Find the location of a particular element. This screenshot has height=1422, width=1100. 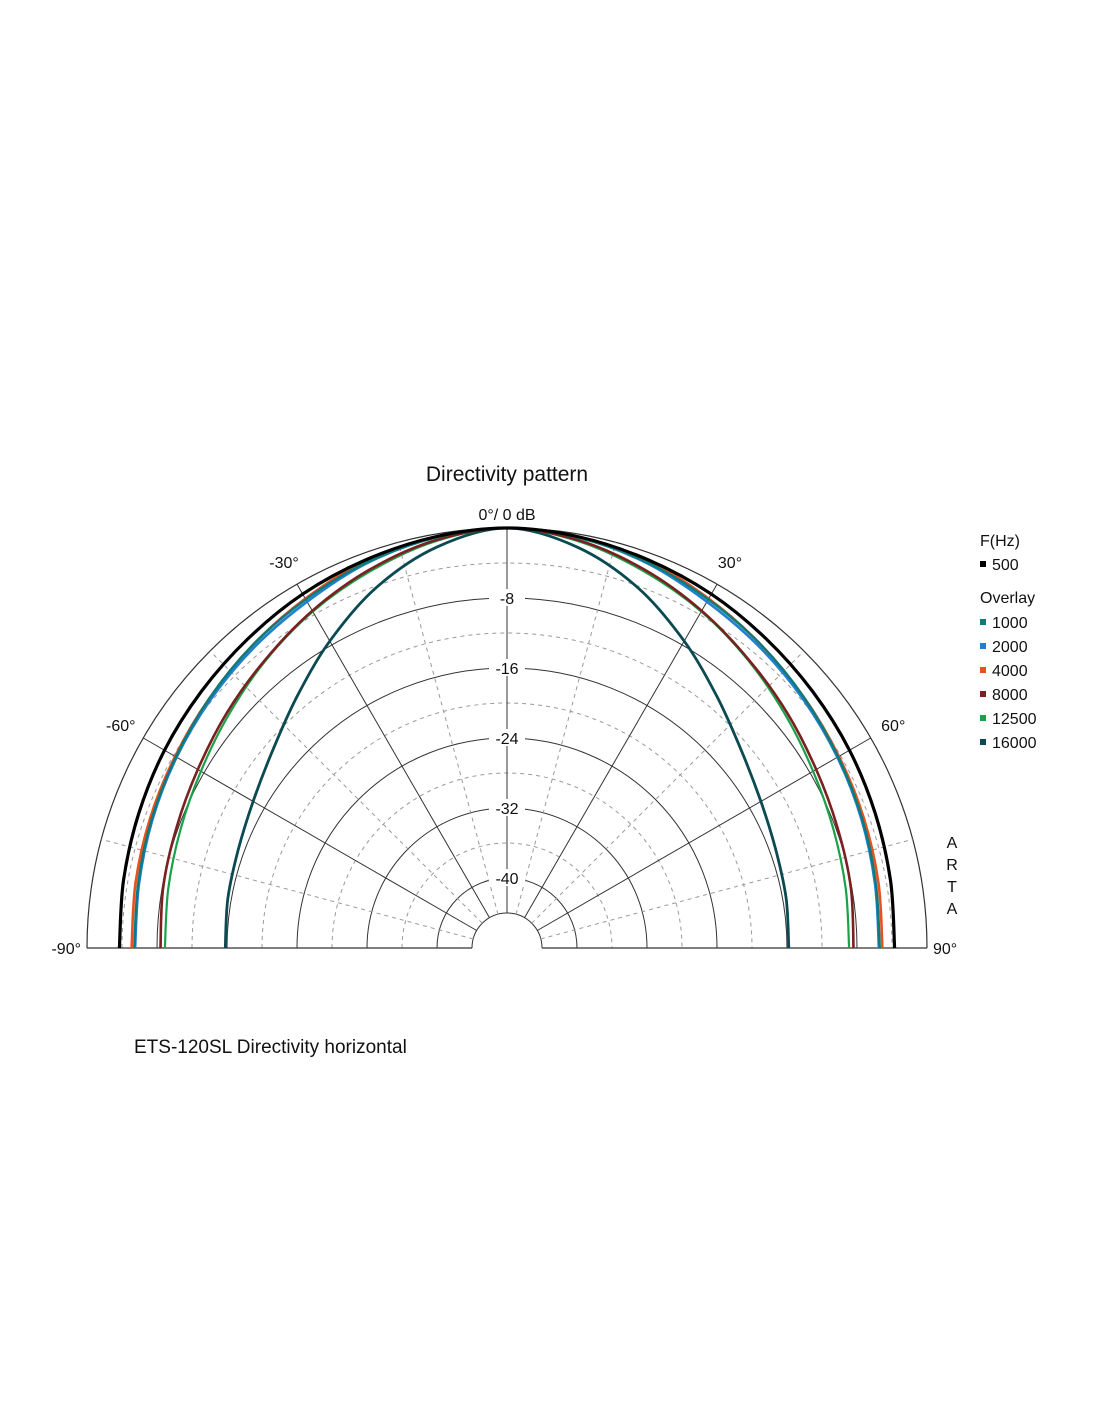

angle-label: -60° is located at coordinates (121, 726).